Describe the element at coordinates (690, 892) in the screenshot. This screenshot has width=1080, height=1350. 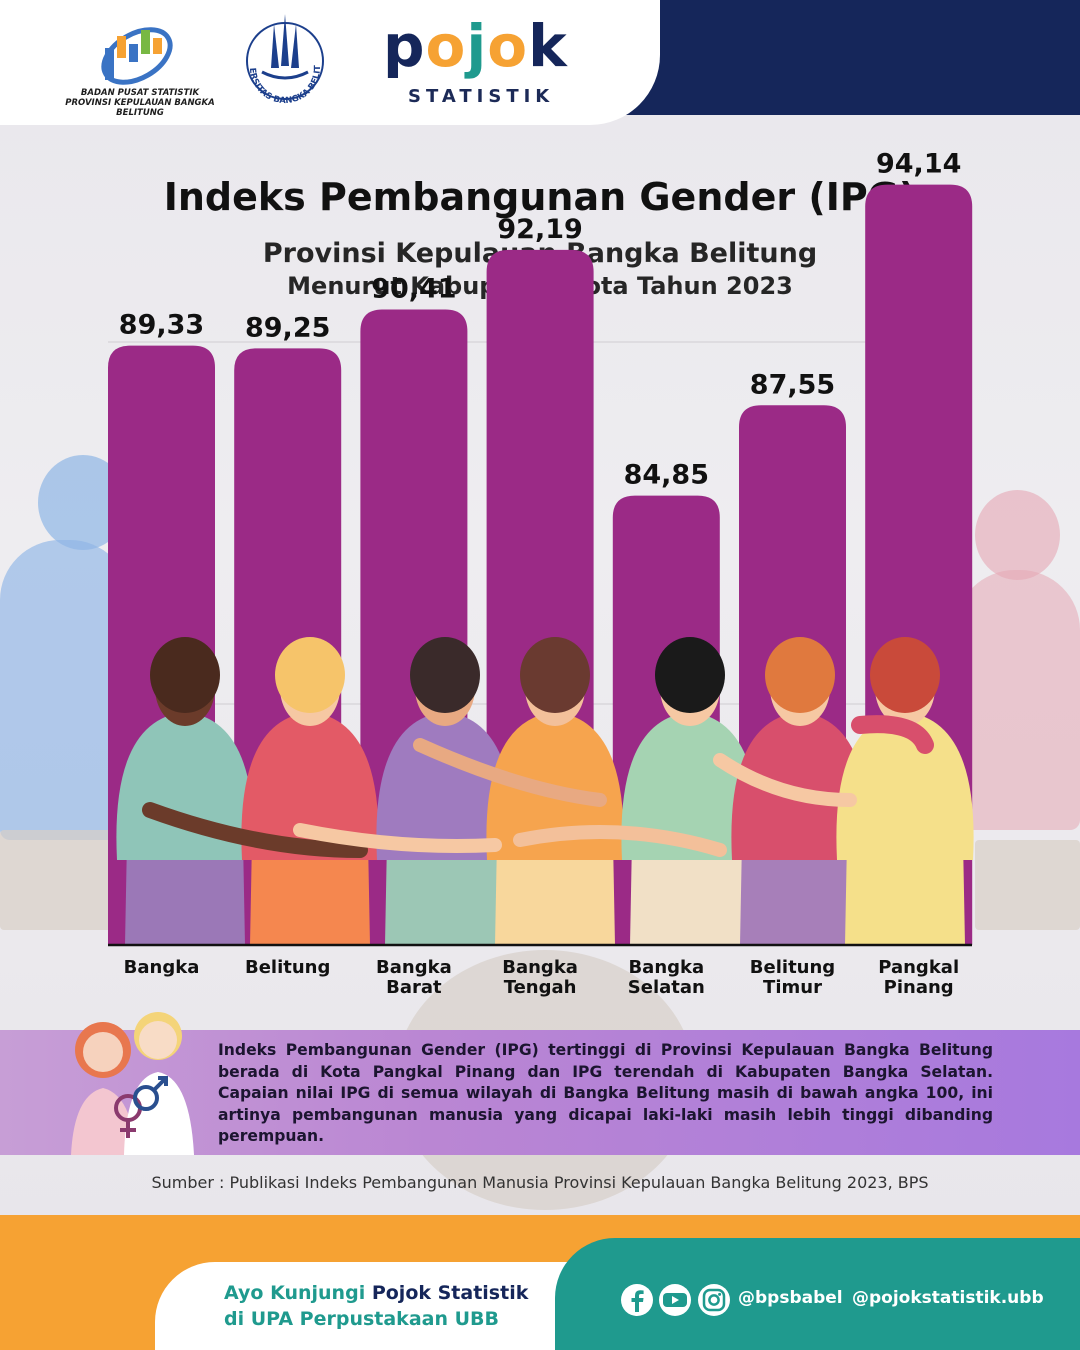
I see `person-5-legs` at that location.